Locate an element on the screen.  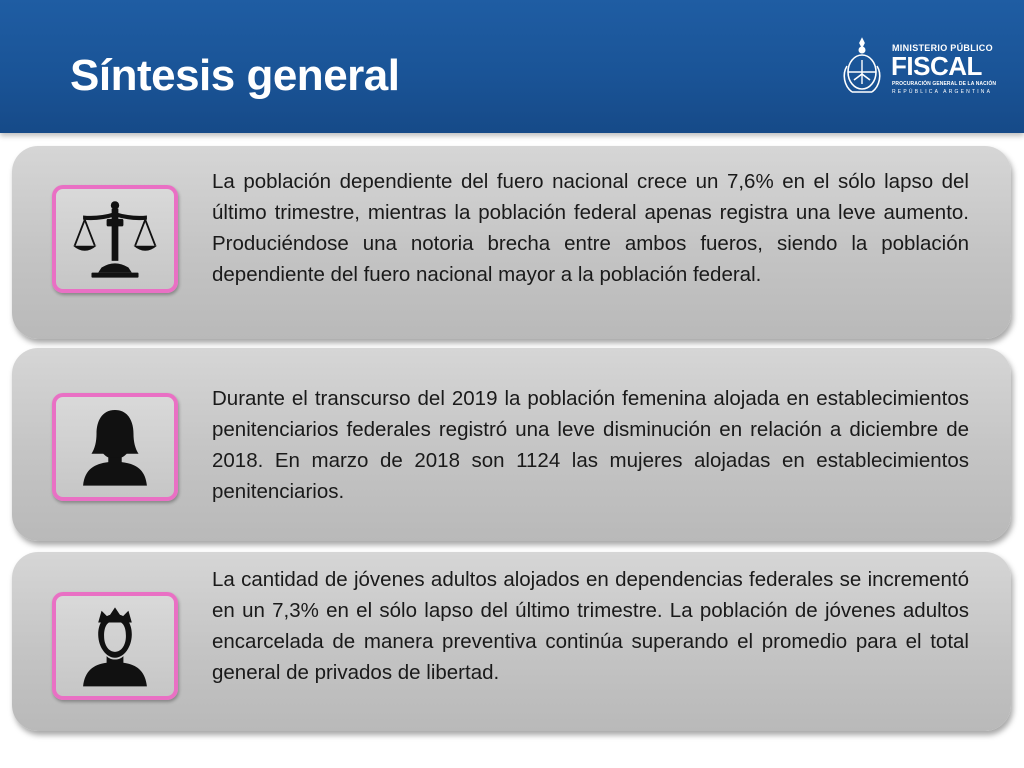
logo-line-procuracion: PROCURACIÓN GENERAL DE LA NACIÓN is located at coordinates (944, 84).